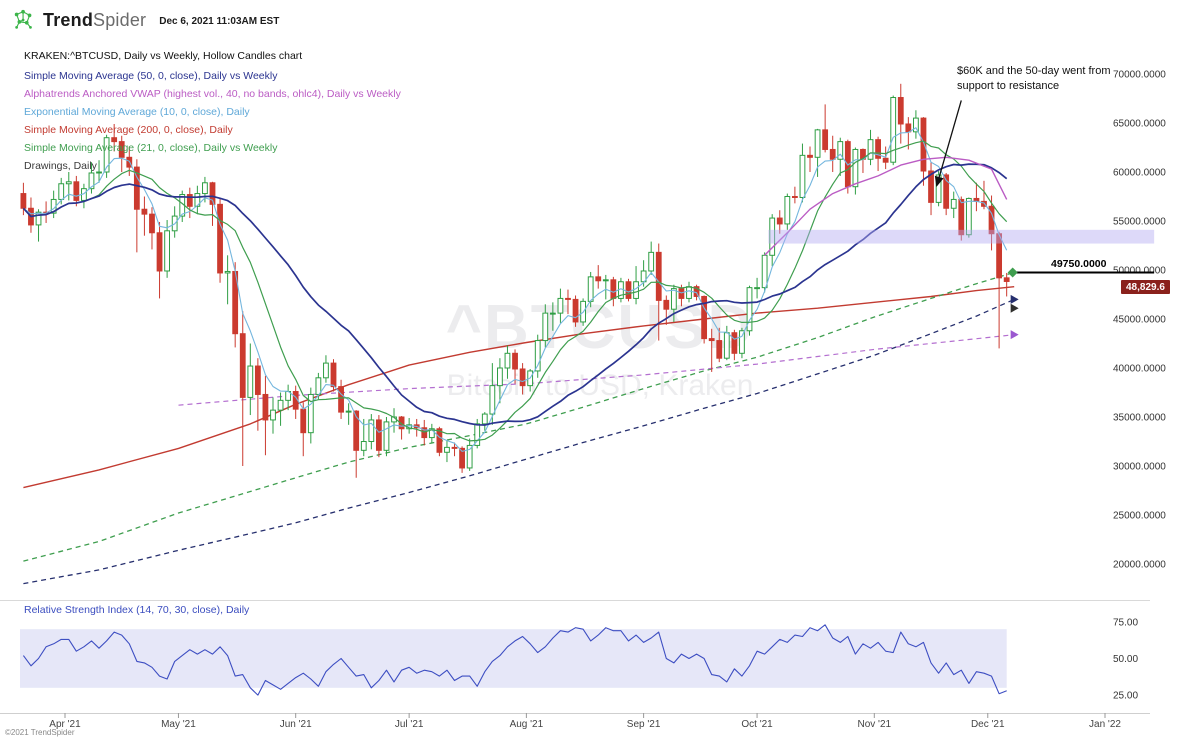  What do you see at coordinates (961, 236) in the screenshot?
I see `support-zone-band` at bounding box center [961, 236].